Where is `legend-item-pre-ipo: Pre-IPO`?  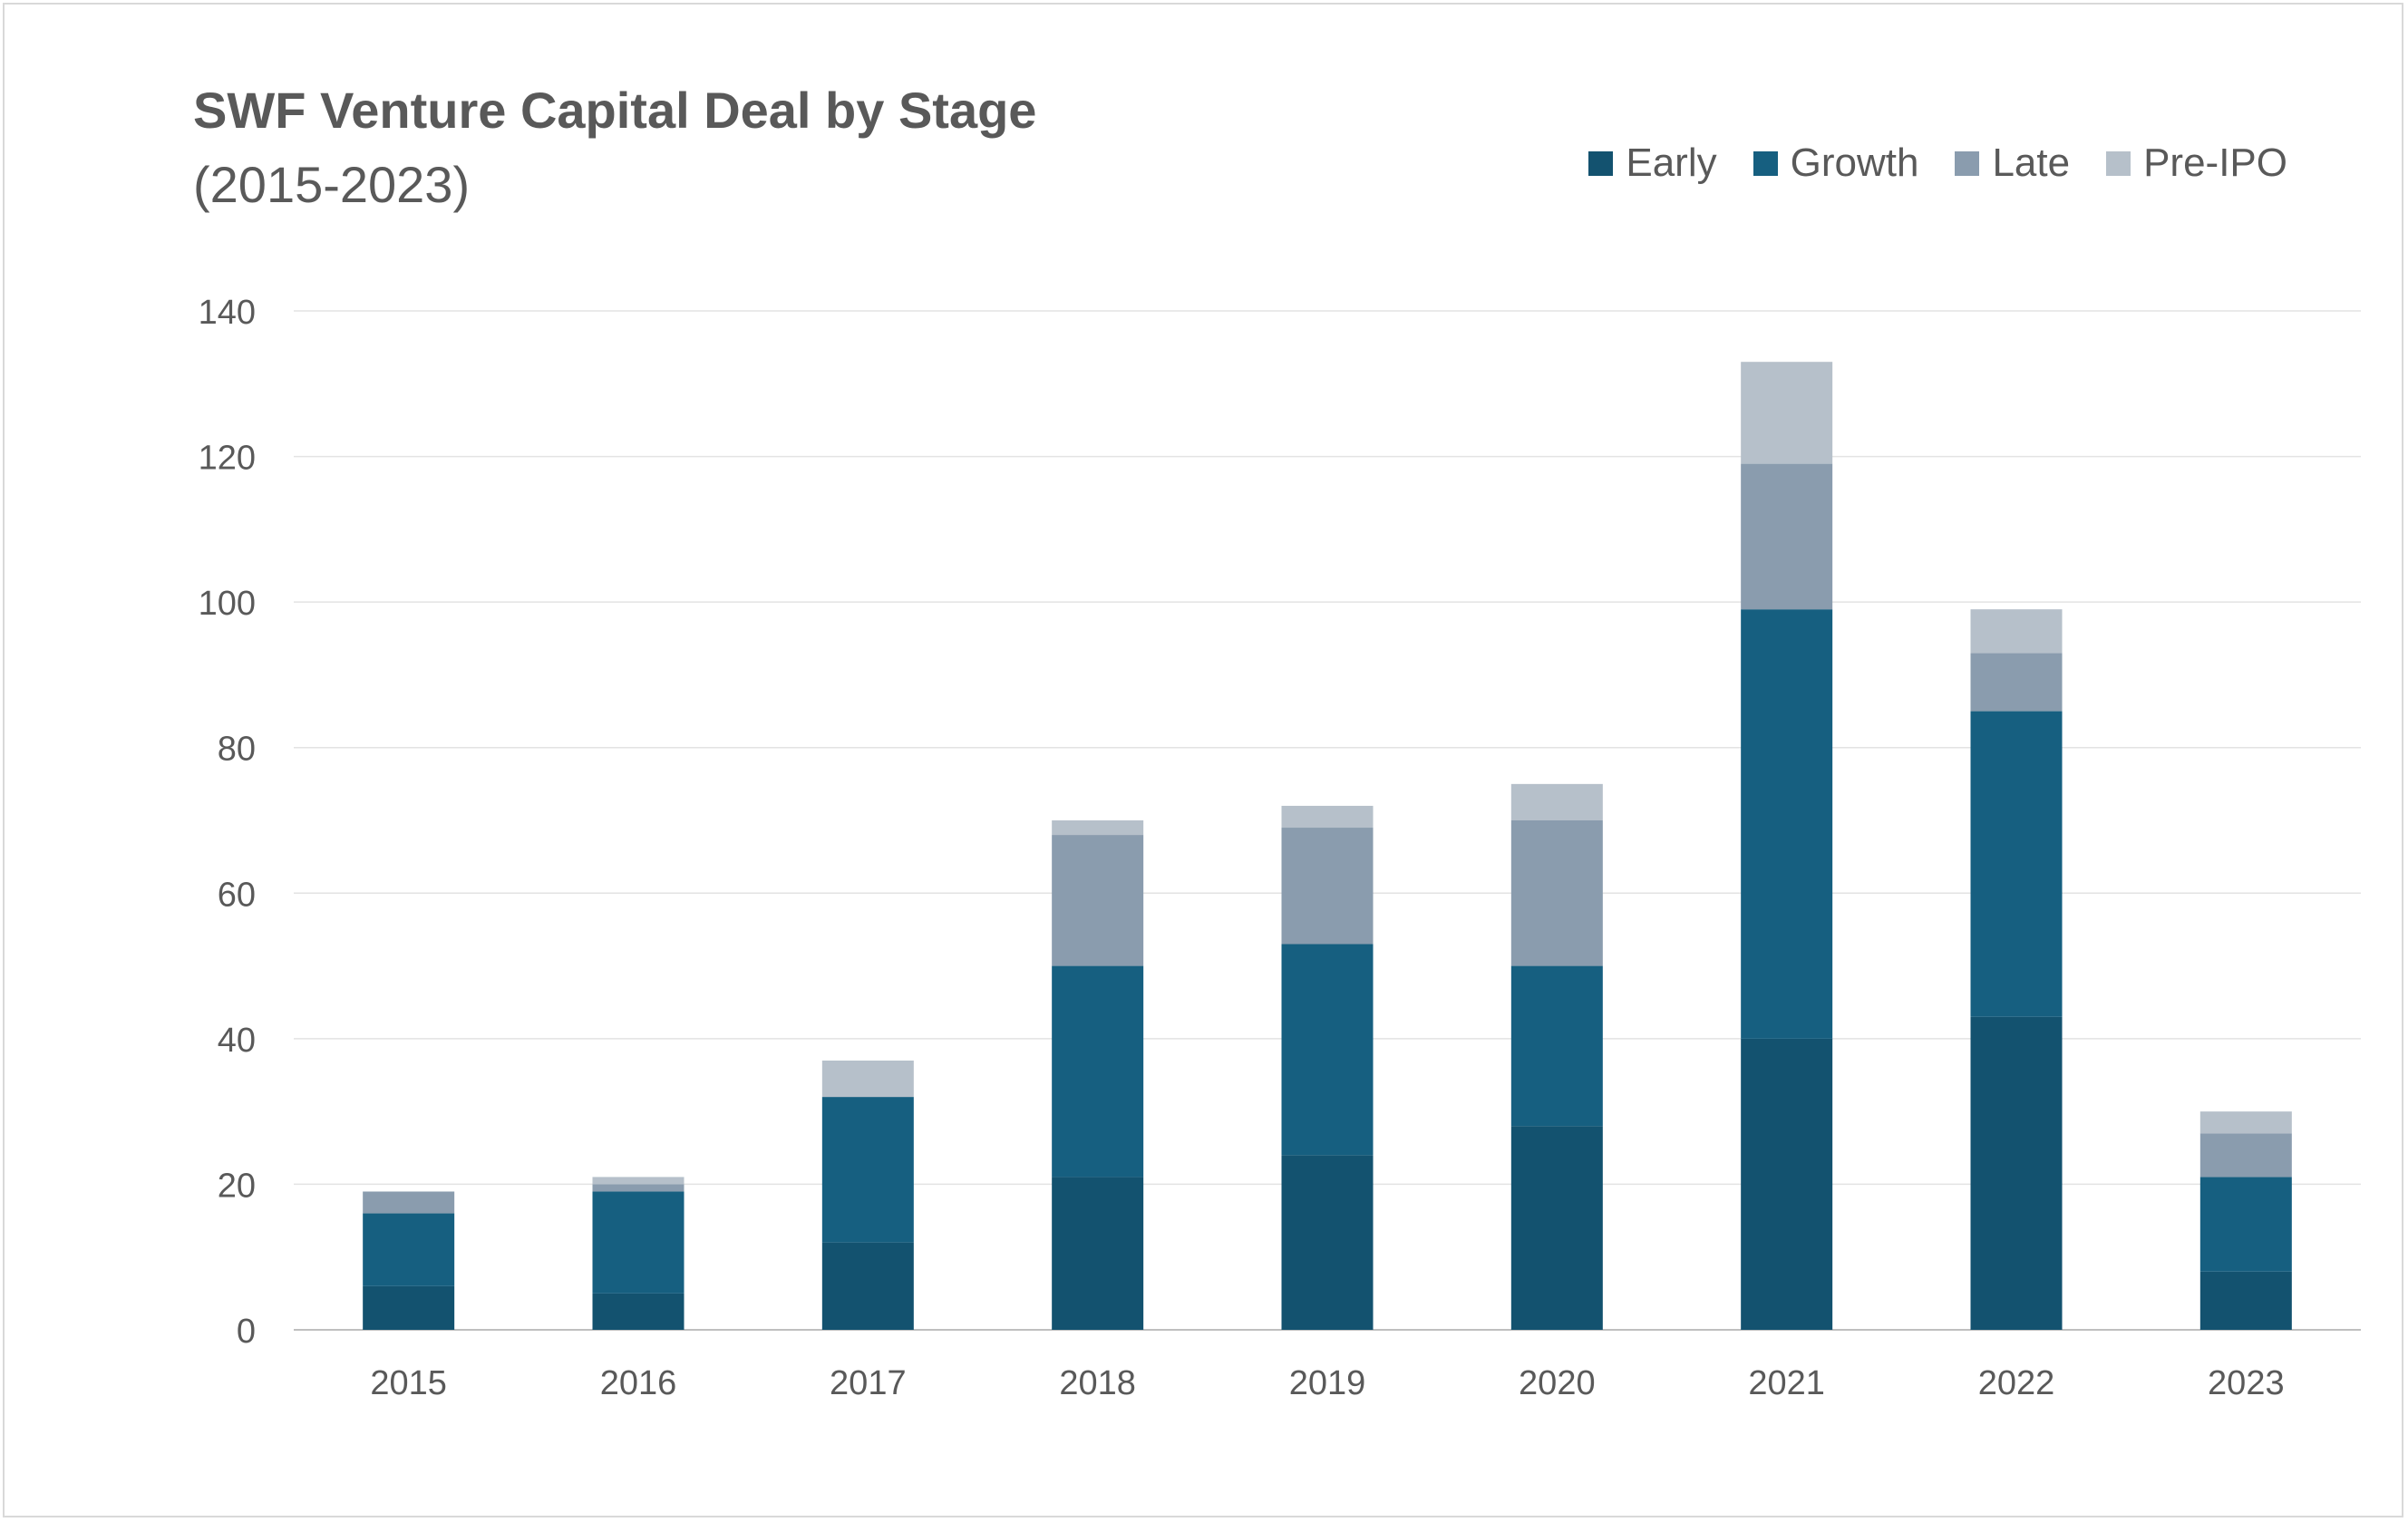 legend-item-pre-ipo: Pre-IPO is located at coordinates (2196, 163).